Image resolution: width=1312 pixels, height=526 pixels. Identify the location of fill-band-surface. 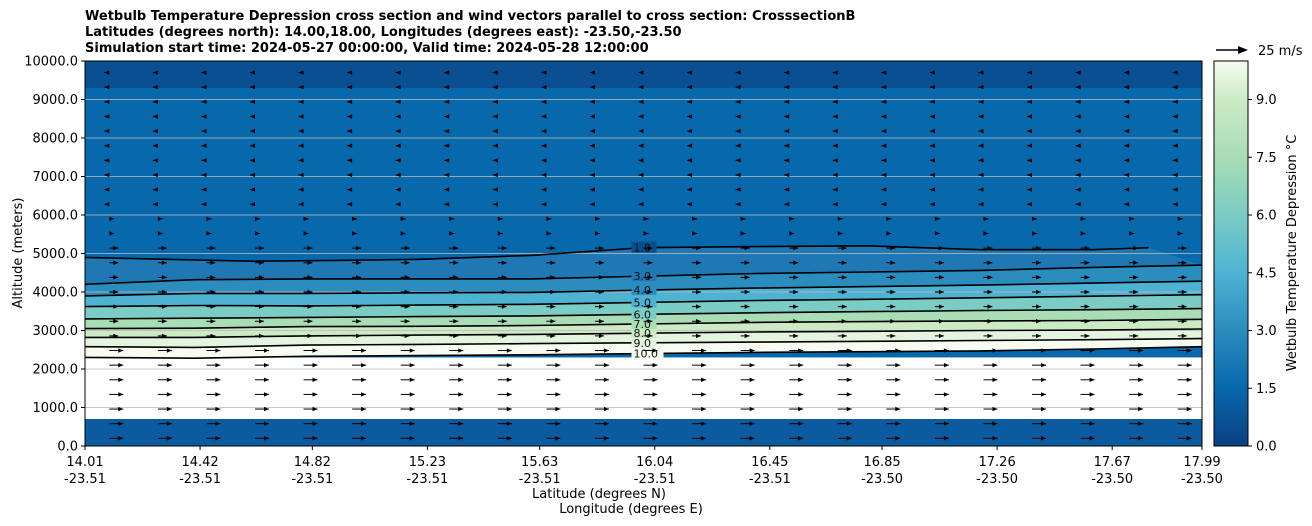
(643, 432).